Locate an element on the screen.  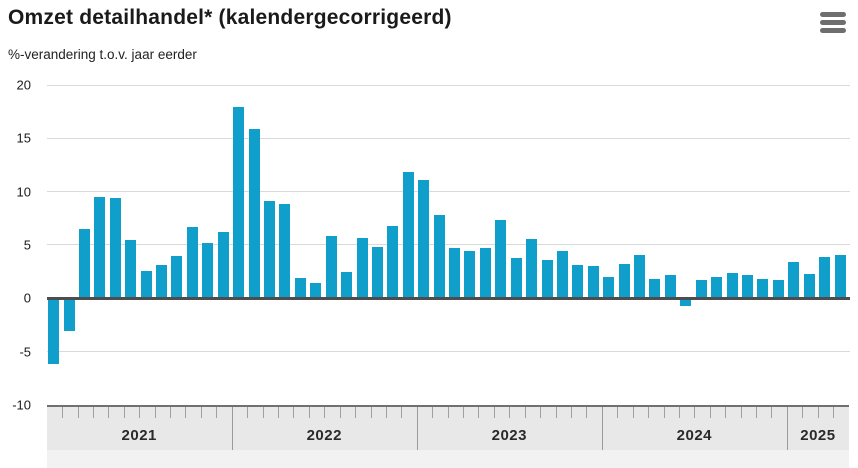
menu-button is located at coordinates (833, 22).